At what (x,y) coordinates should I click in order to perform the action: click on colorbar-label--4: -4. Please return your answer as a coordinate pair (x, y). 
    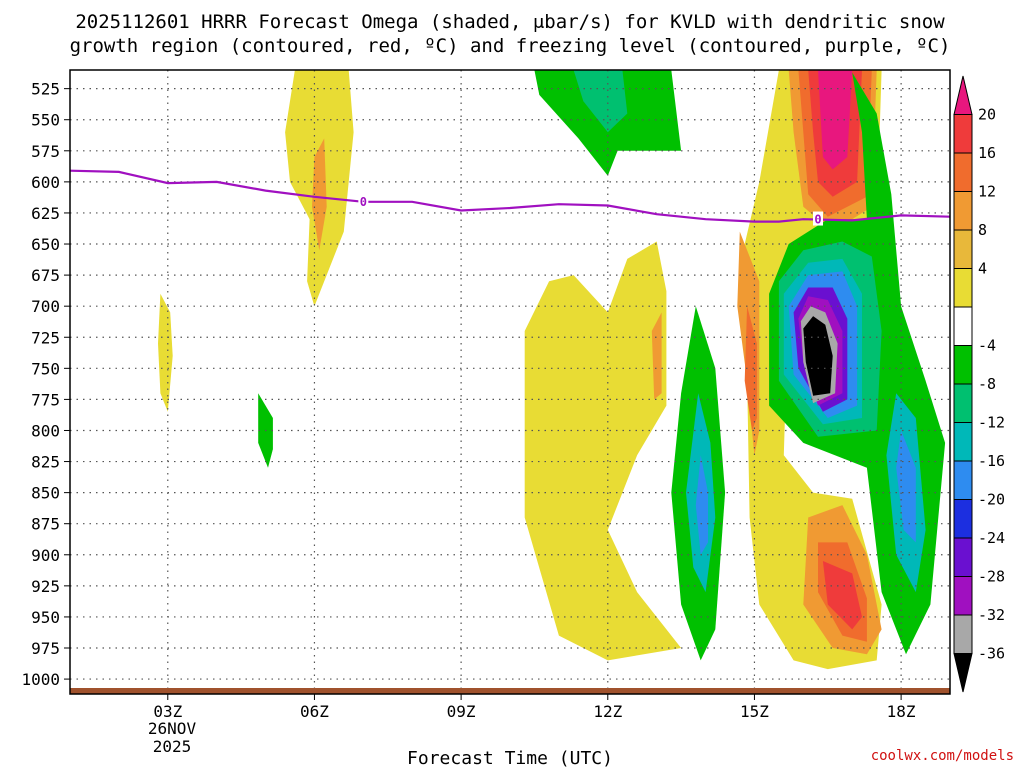
    Looking at the image, I should click on (987, 346).